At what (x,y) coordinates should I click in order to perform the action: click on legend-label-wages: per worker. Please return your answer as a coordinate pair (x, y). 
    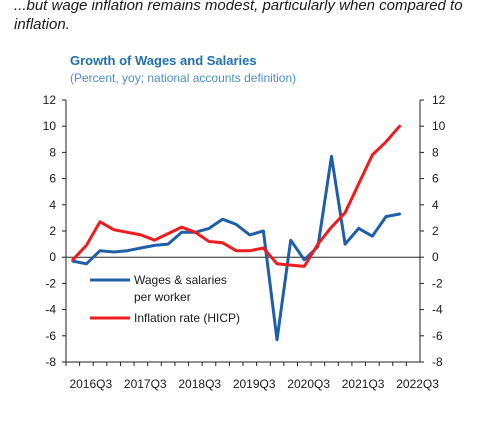
    Looking at the image, I should click on (162, 297).